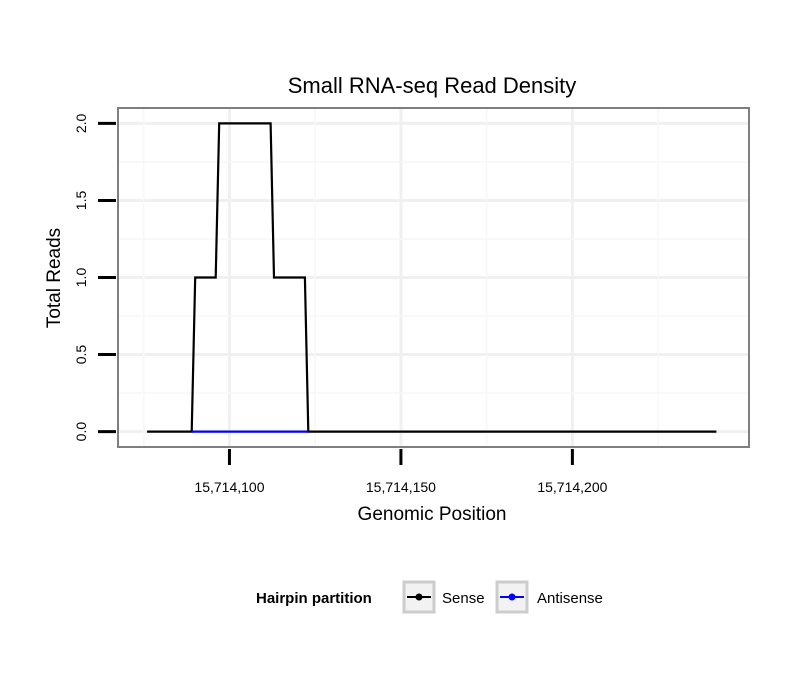 The width and height of the screenshot is (810, 690). I want to click on legend-label-sense: Sense, so click(463, 598).